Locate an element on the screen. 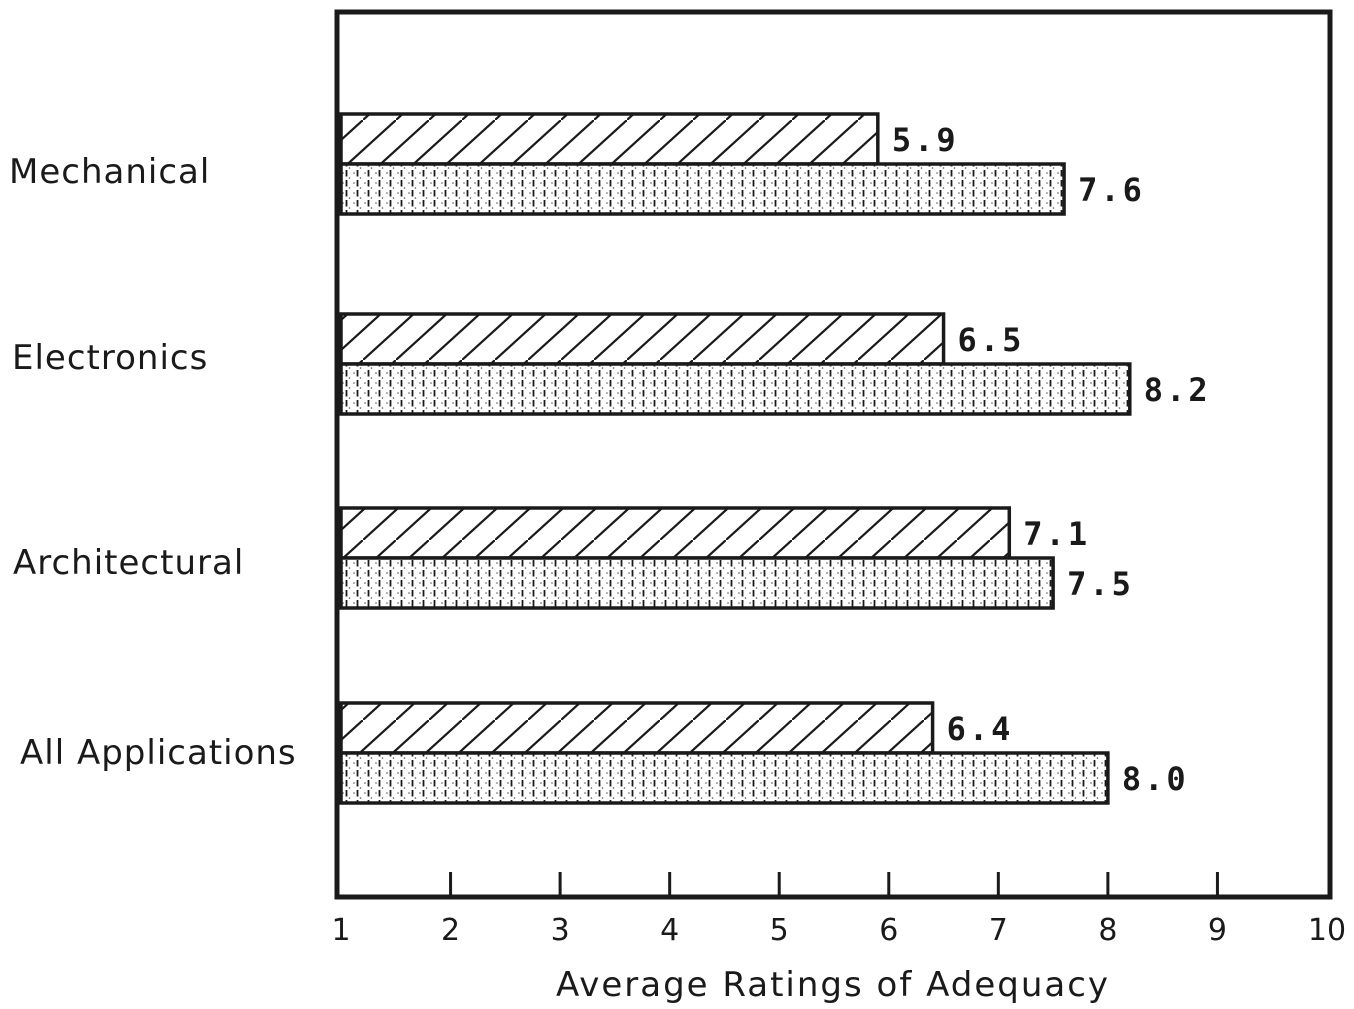 The image size is (1354, 1009). value-label: 8.2 is located at coordinates (1177, 390).